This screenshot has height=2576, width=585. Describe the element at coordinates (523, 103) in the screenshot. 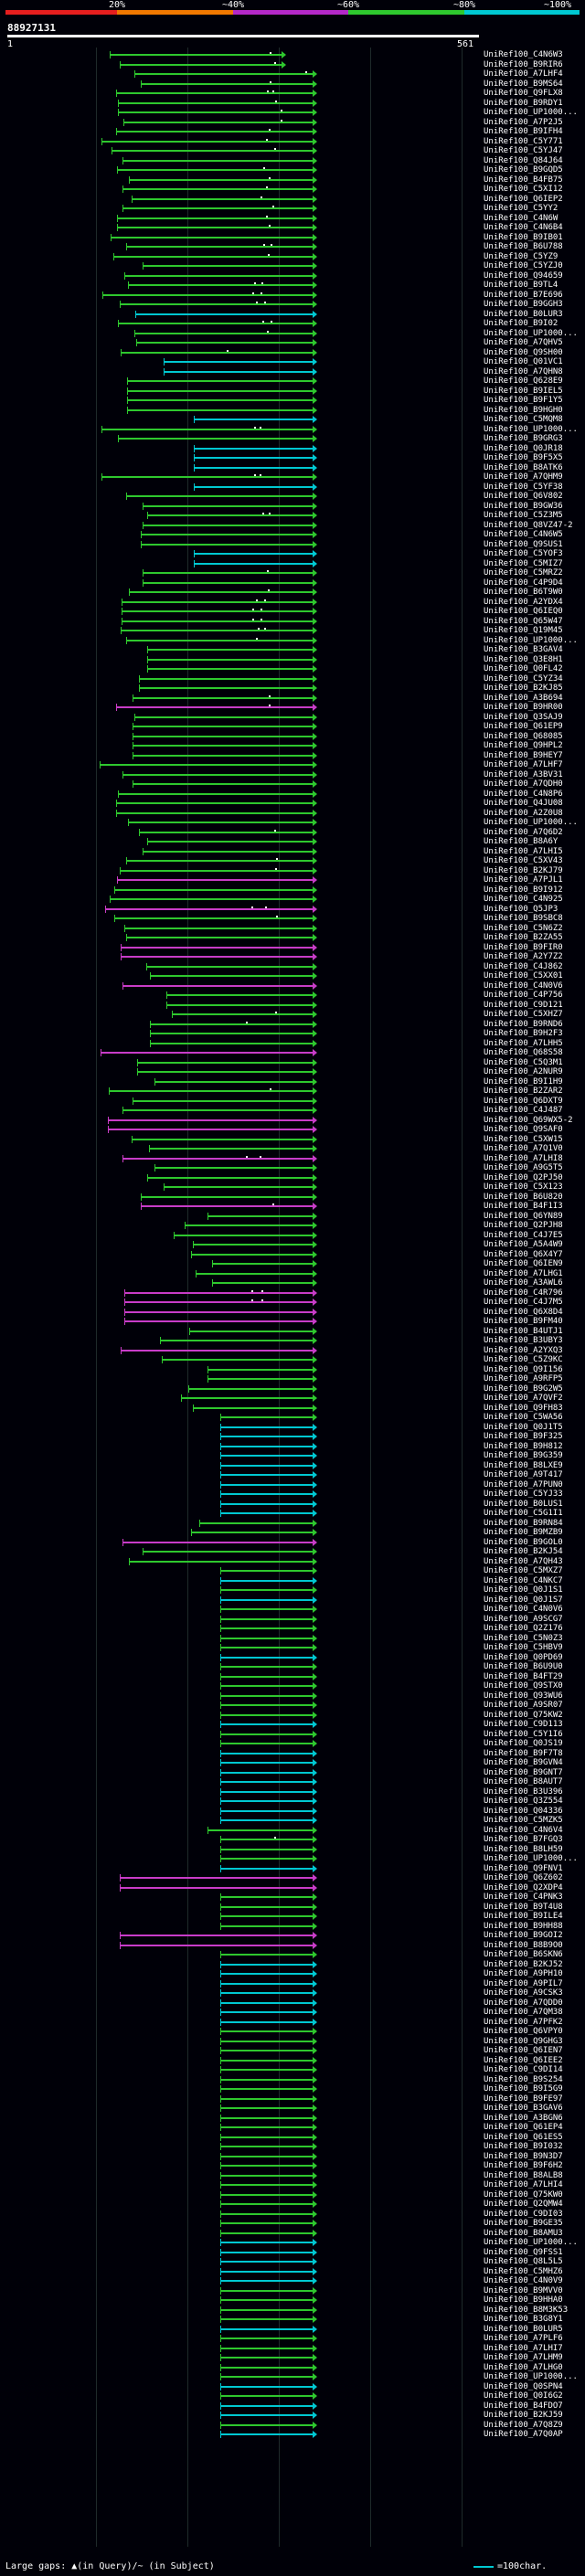

I see `hit-label-link: UniRef100_B9RDY1` at that location.